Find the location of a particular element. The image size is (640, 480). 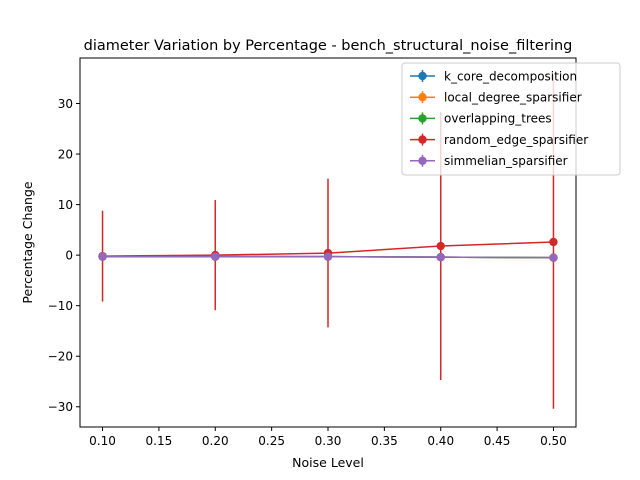

y-tick-label: 10 is located at coordinates (65, 205).